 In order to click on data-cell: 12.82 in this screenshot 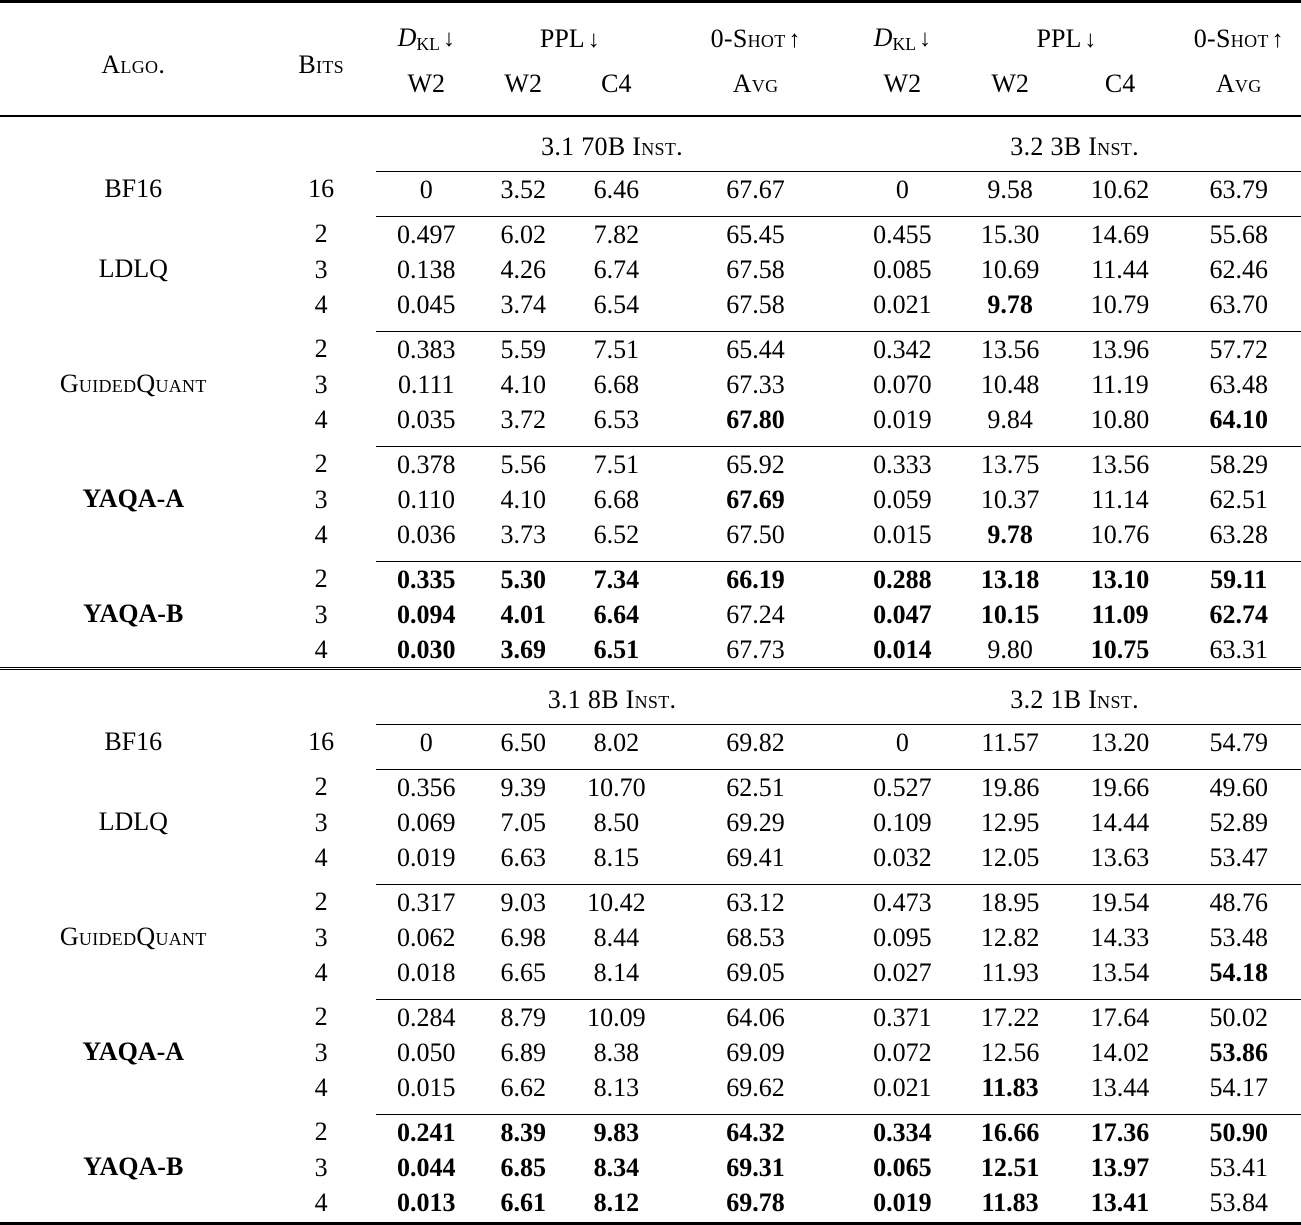, I will do `click(1010, 937)`.